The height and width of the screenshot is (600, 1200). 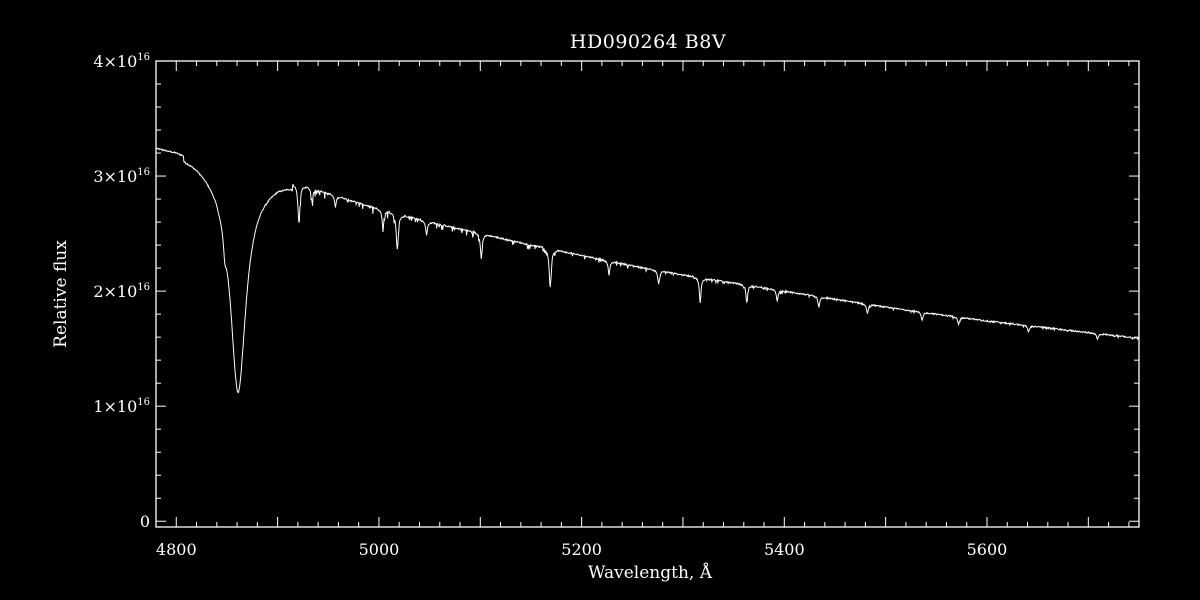 I want to click on y-axis-label: Relative flux, so click(x=61, y=294).